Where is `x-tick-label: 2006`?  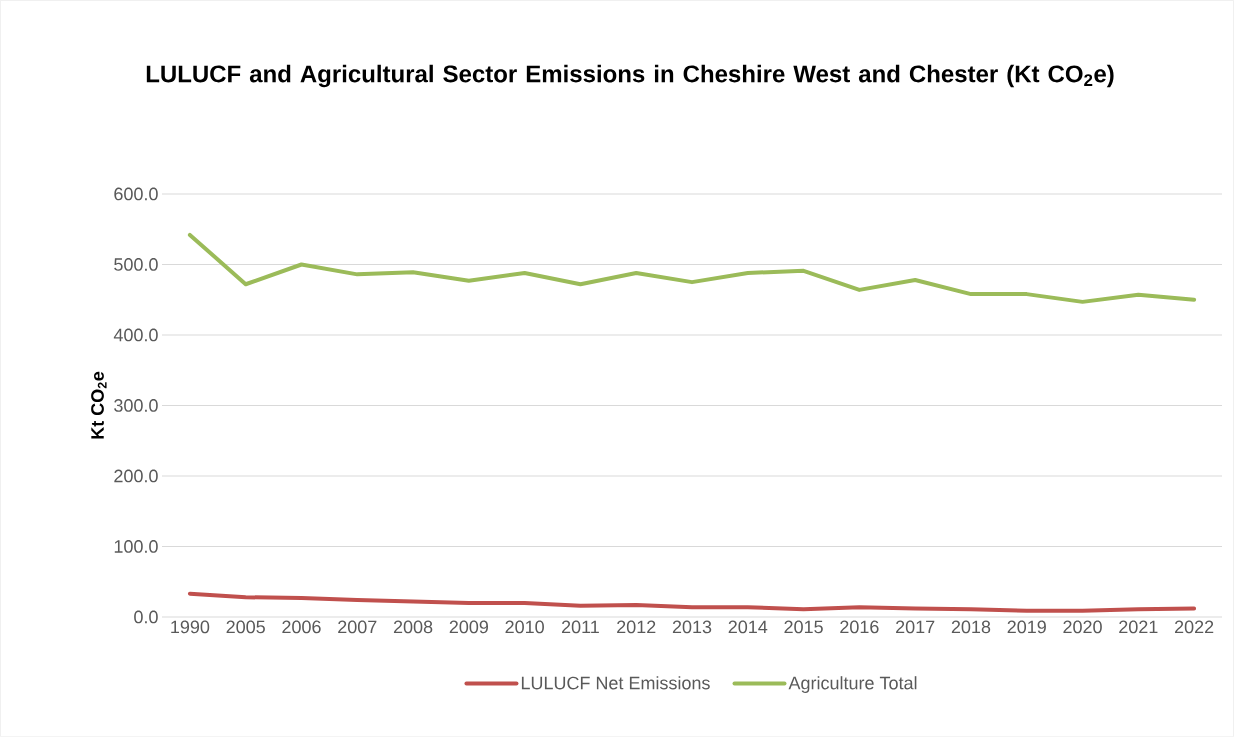
x-tick-label: 2006 is located at coordinates (301, 627).